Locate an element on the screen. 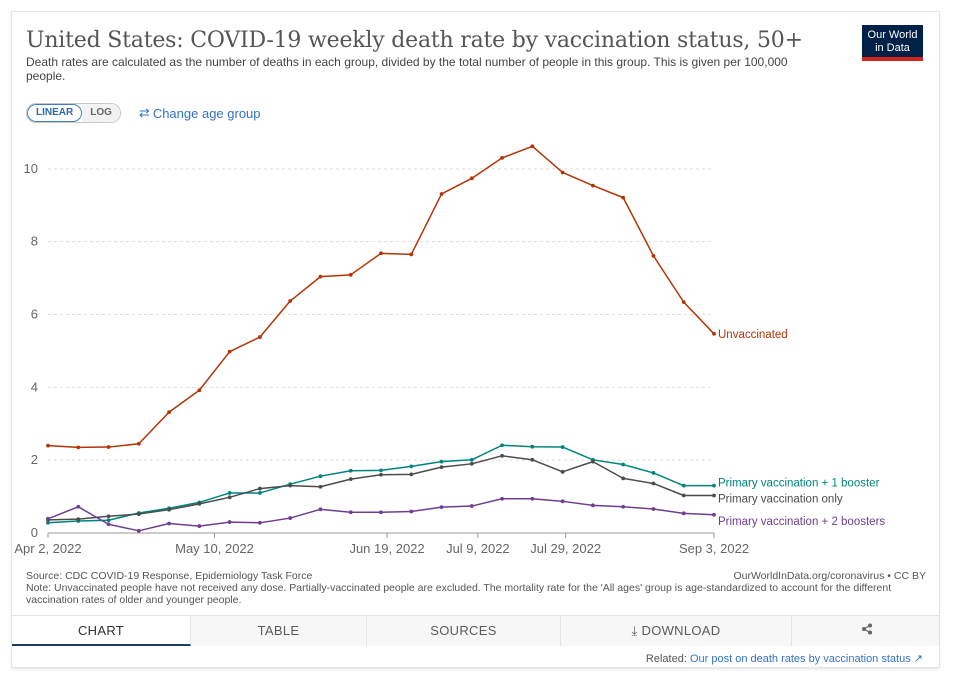 This screenshot has width=957, height=675. swap-arrows-icon: ⇄ is located at coordinates (144, 112).